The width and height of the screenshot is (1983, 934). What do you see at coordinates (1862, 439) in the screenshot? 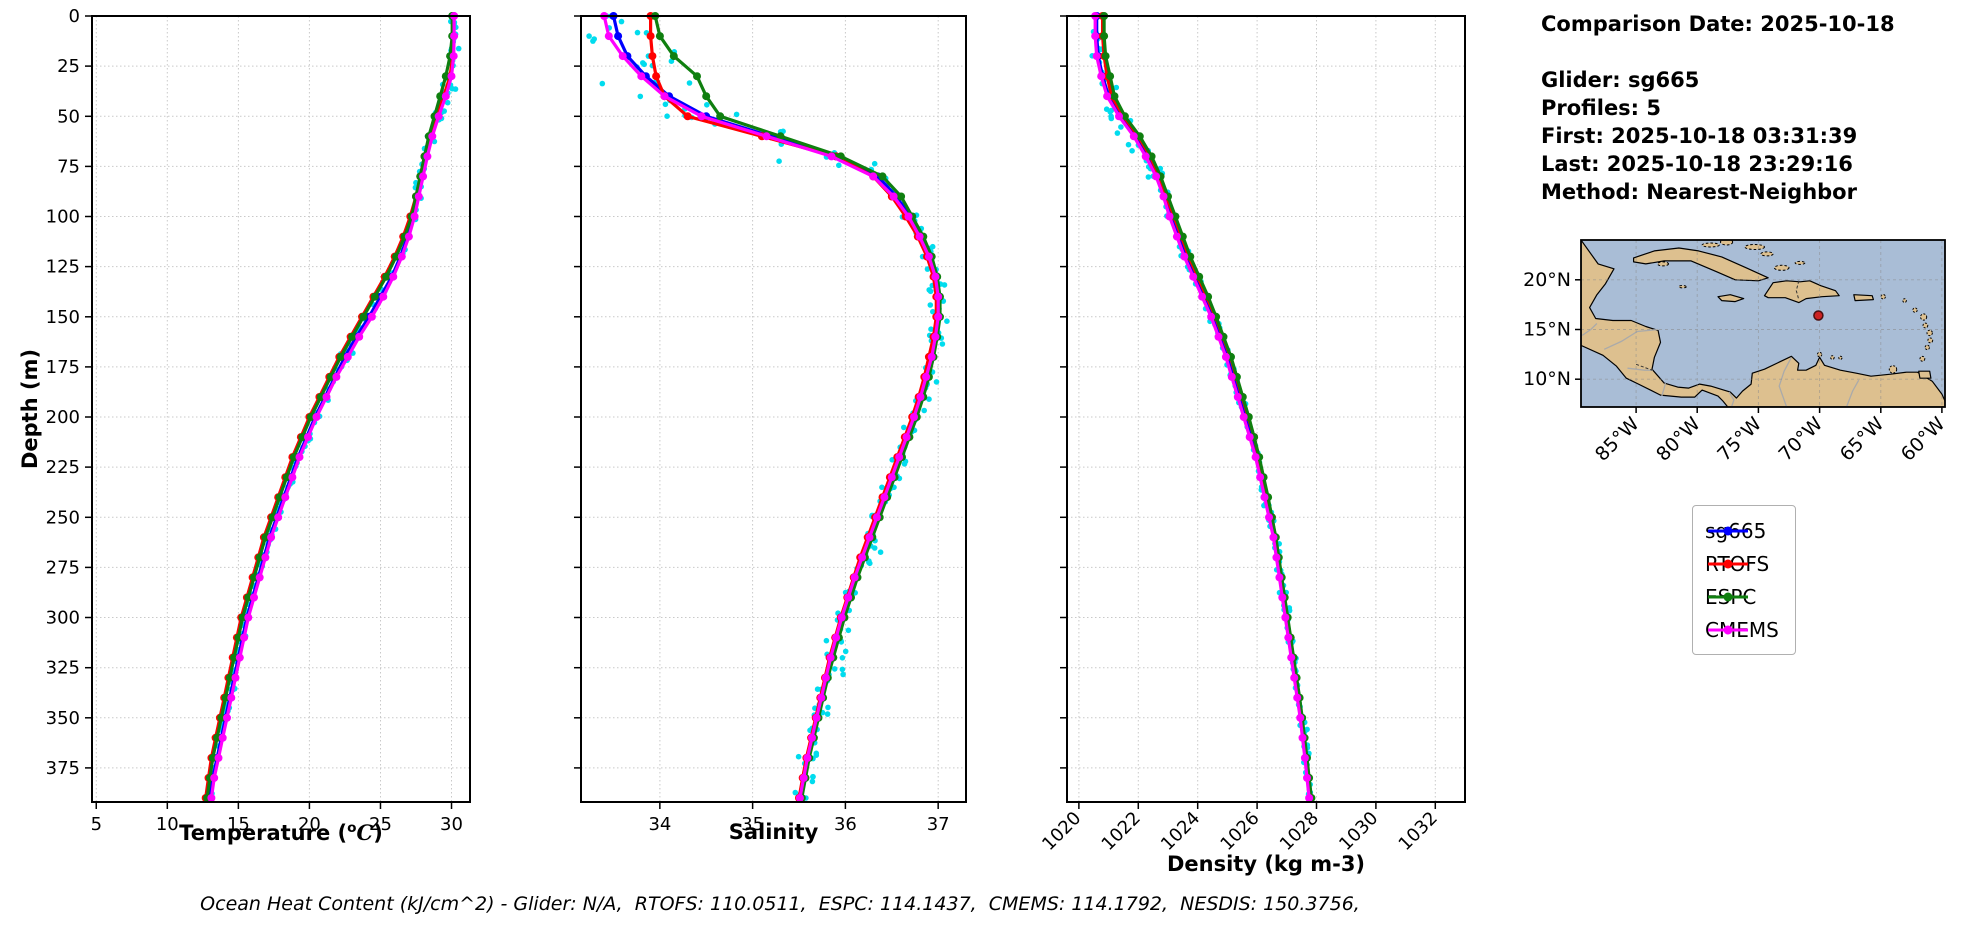
I see `svg-text: 65°W` at bounding box center [1862, 439].